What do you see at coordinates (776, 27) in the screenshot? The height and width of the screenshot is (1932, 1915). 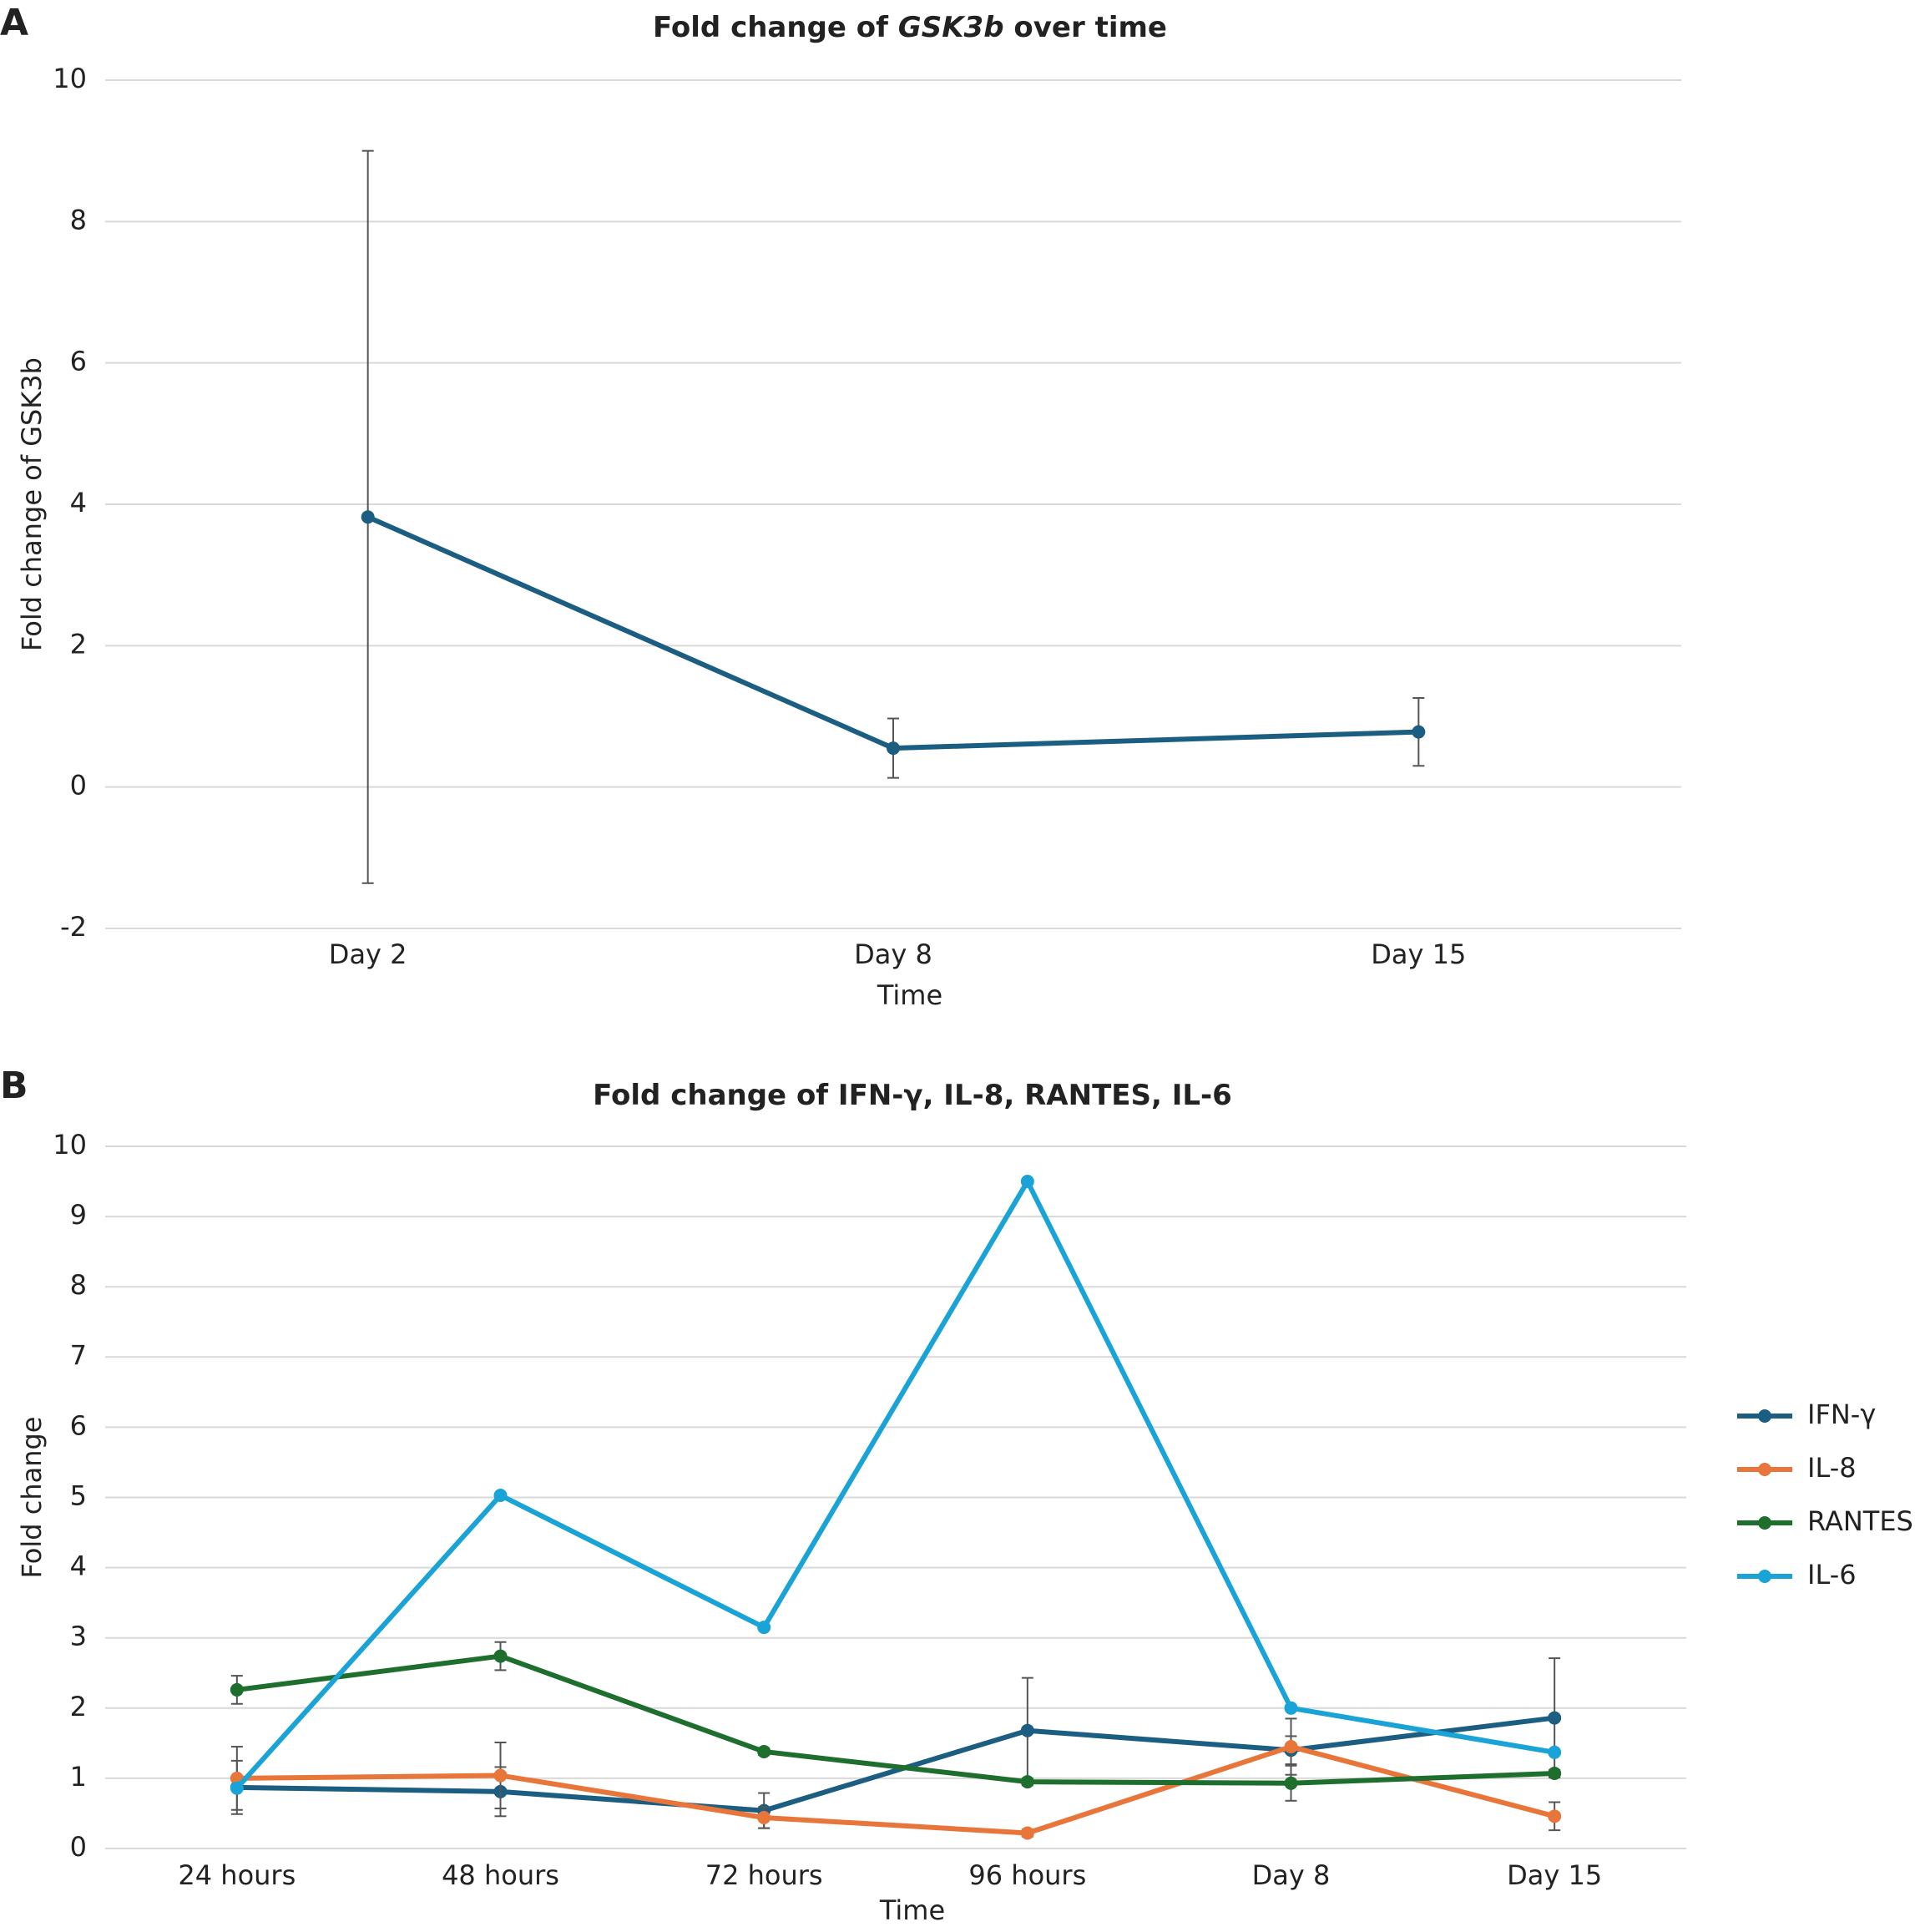 I see `title-part: Fold change of` at bounding box center [776, 27].